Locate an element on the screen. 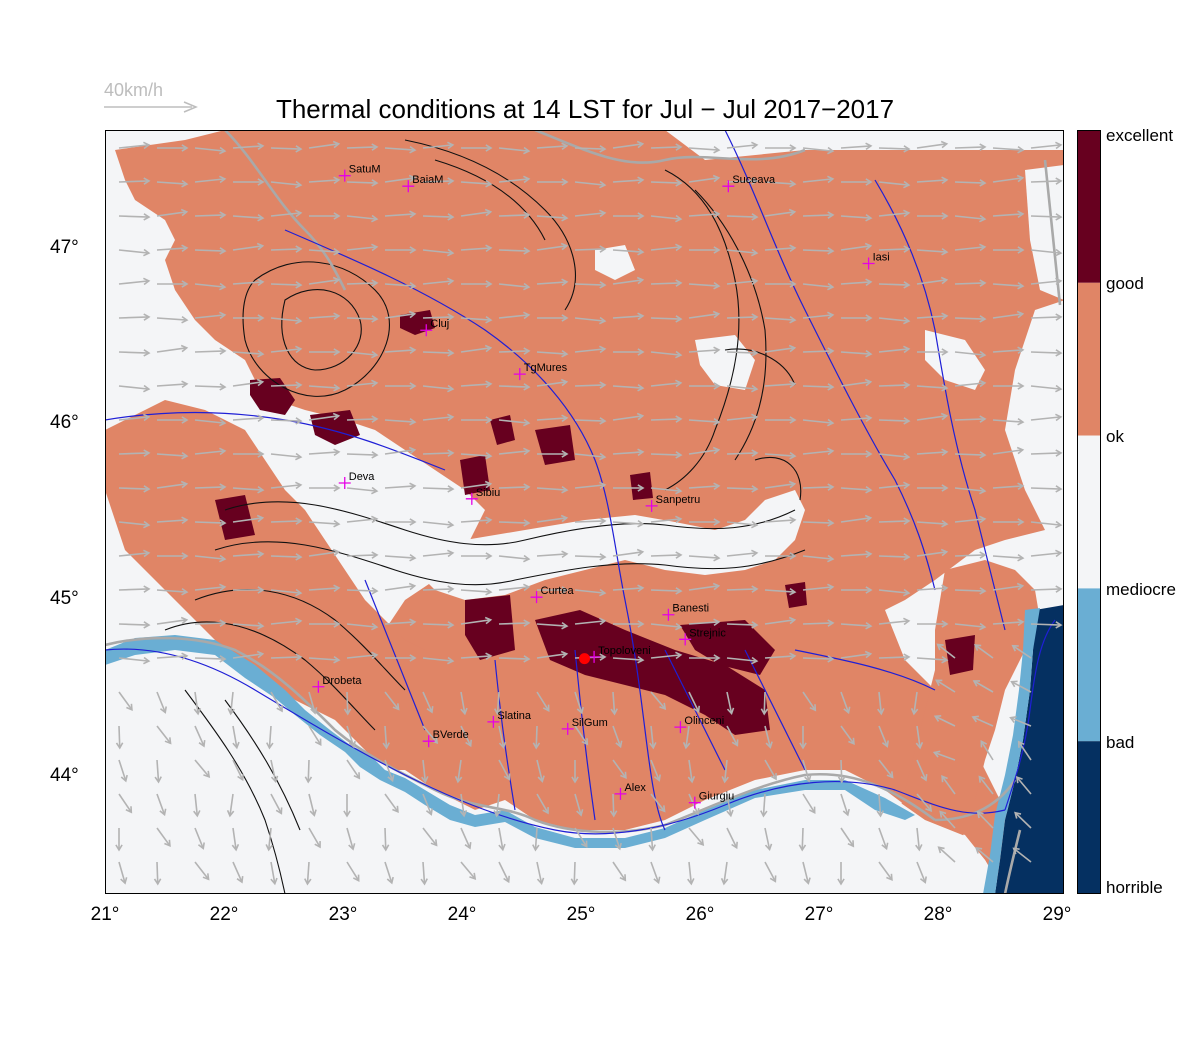 Image resolution: width=1200 pixels, height=1050 pixels. city-marker is located at coordinates (493, 721).